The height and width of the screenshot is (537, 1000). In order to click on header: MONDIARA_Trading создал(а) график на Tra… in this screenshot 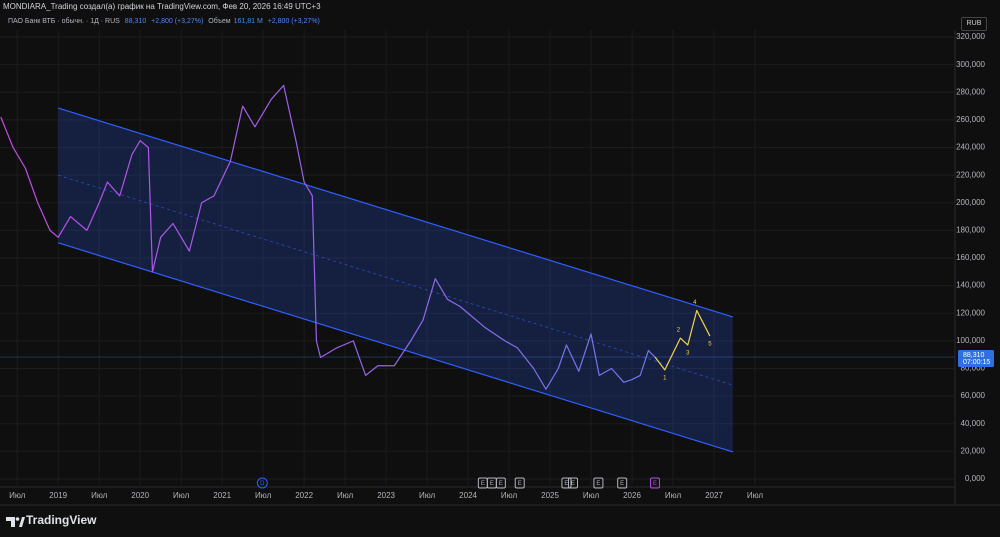, I will do `click(162, 6)`.